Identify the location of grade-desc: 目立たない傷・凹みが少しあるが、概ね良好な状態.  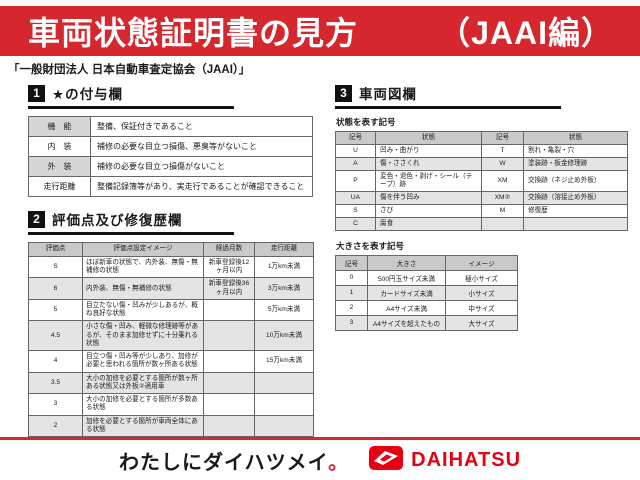
(143, 310).